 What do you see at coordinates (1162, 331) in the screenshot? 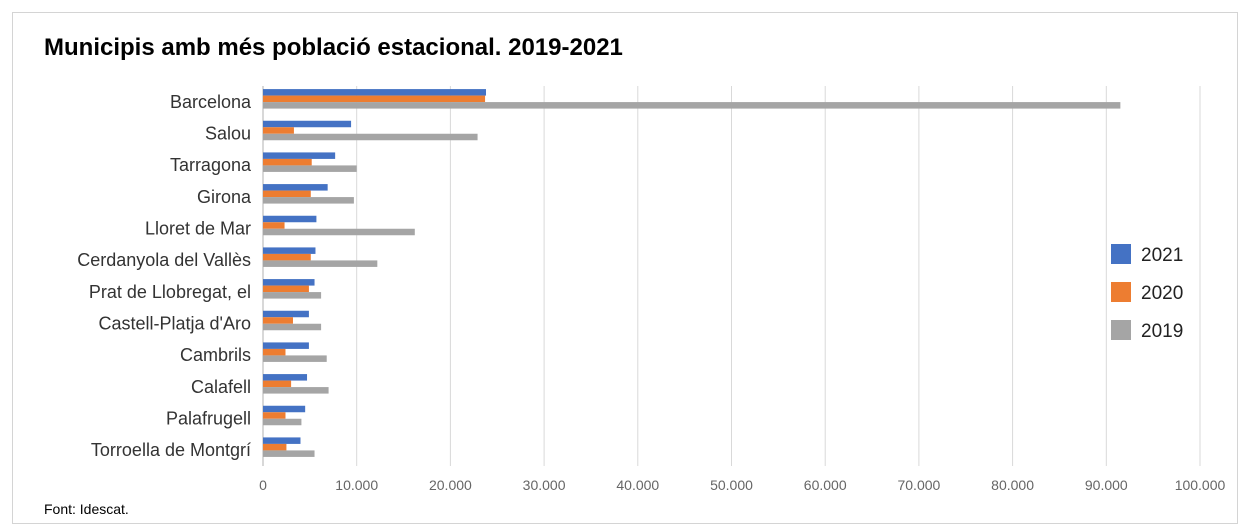
I see `legend-label: 2019` at bounding box center [1162, 331].